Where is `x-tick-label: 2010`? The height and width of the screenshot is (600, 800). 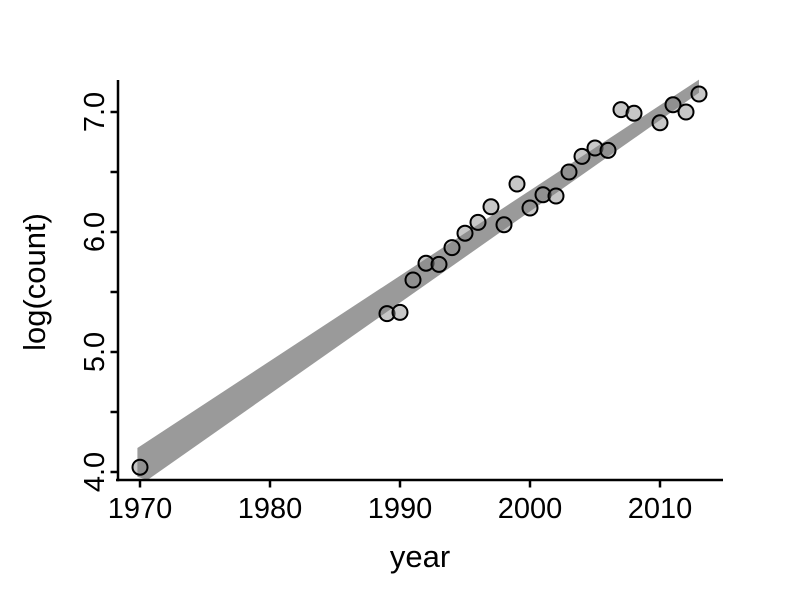 x-tick-label: 2010 is located at coordinates (660, 509).